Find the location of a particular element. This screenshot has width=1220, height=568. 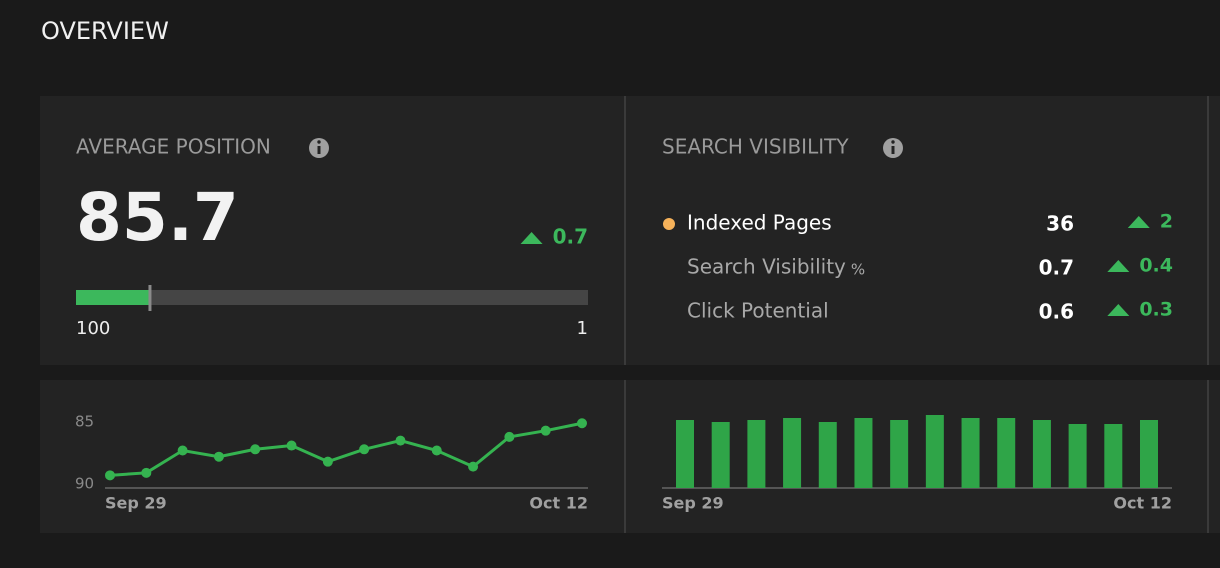

y-tick-label: 85 is located at coordinates (84, 422).